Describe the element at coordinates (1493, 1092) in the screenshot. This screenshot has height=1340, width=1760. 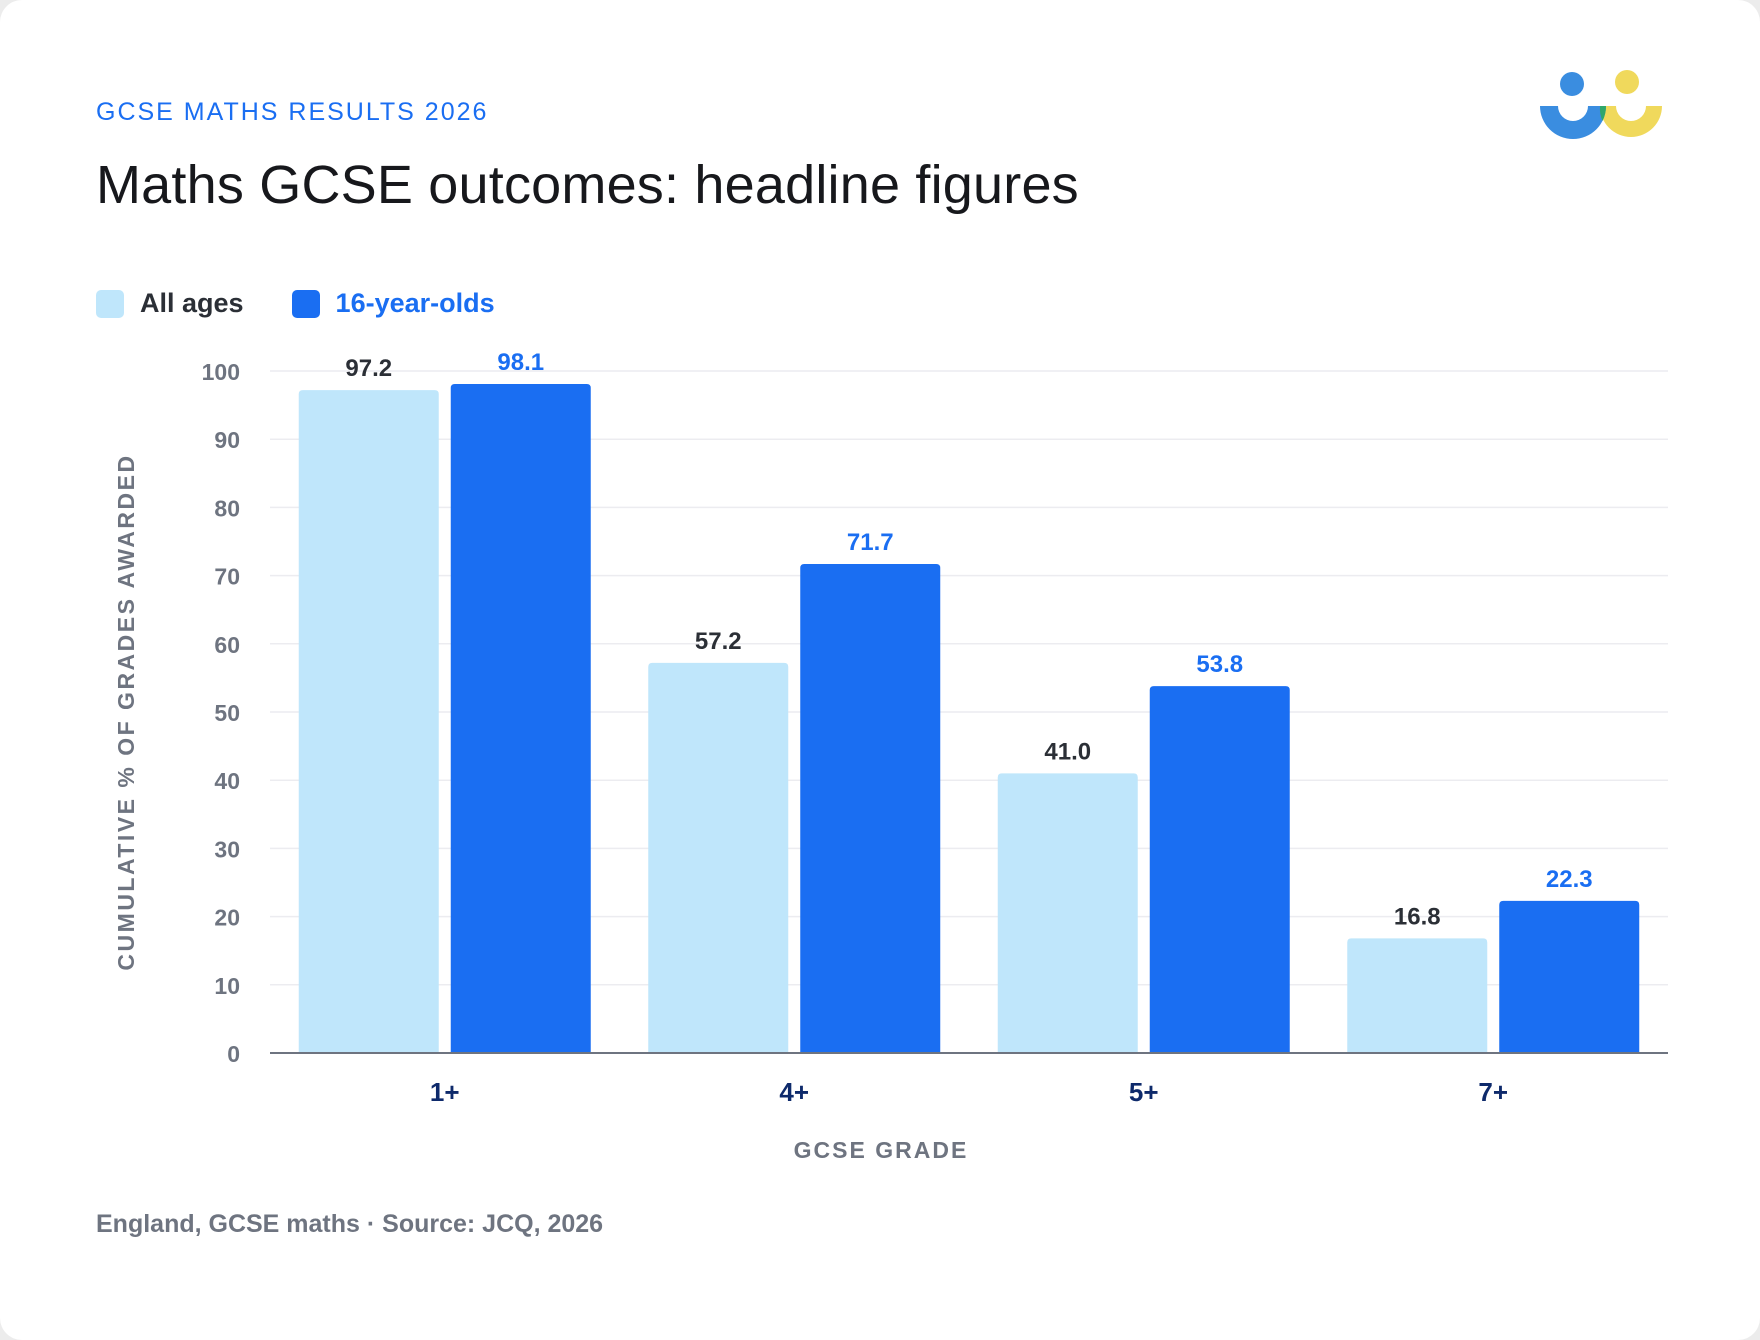
I see `x-tick-label: 7+` at that location.